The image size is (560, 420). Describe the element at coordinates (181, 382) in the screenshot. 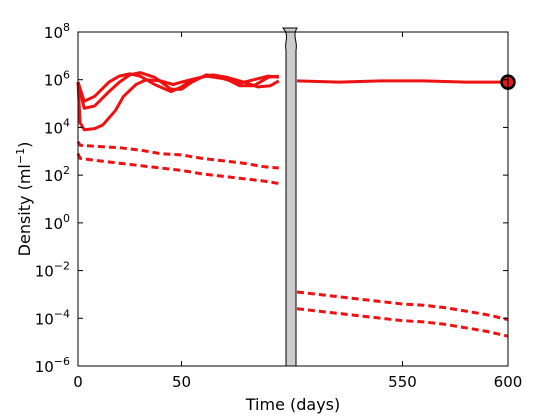

I see `x-tick-label: 50` at that location.